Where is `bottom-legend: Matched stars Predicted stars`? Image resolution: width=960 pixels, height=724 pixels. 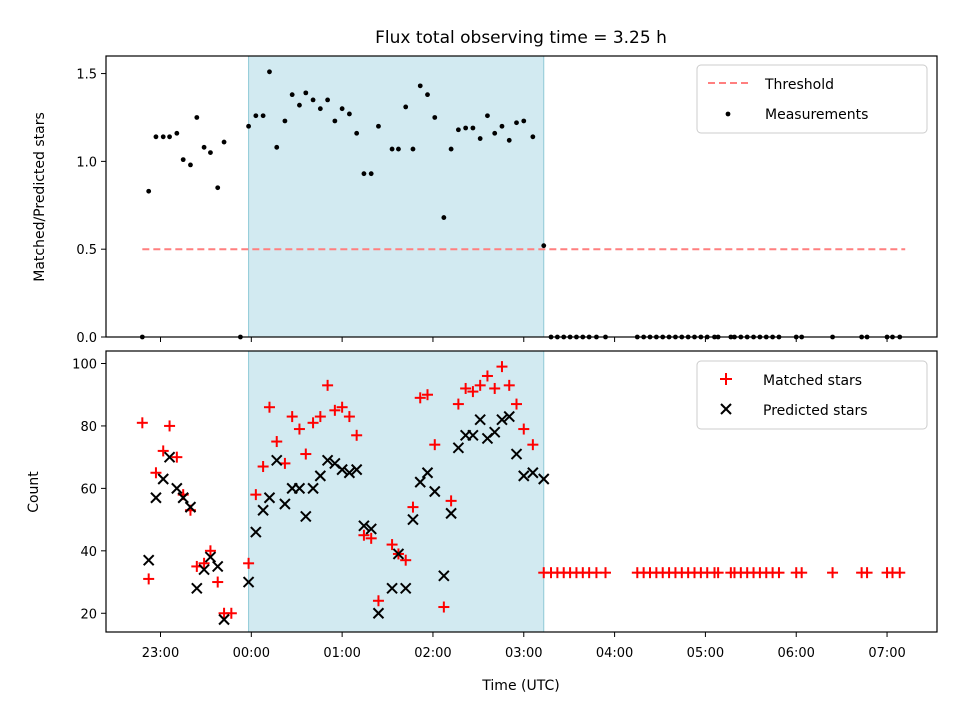
bottom-legend: Matched stars Predicted stars is located at coordinates (812, 395).